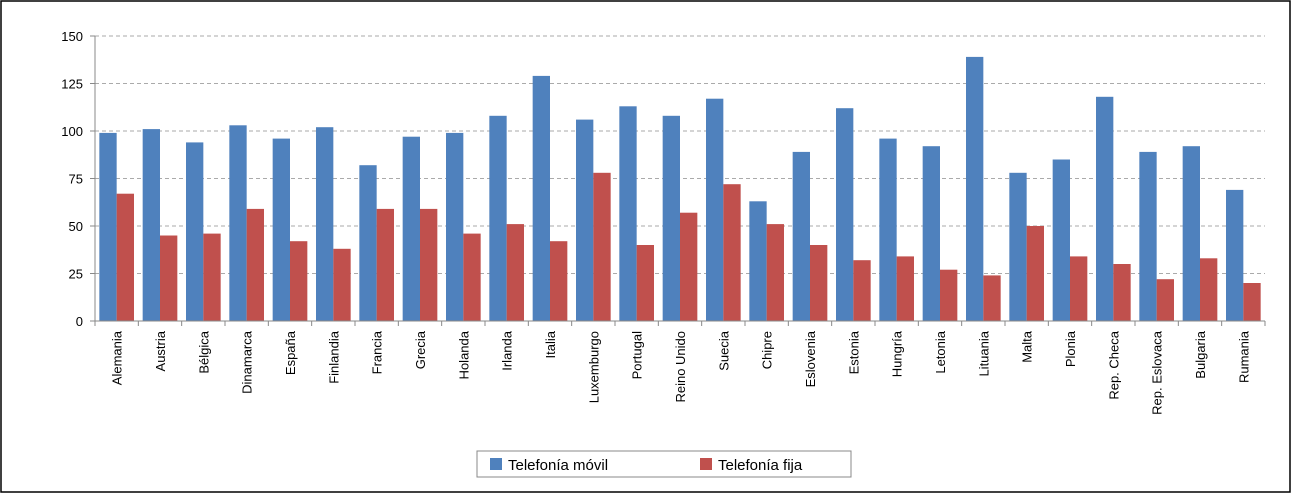  What do you see at coordinates (558, 465) in the screenshot?
I see `legend-label: Telefonía móvil` at bounding box center [558, 465].